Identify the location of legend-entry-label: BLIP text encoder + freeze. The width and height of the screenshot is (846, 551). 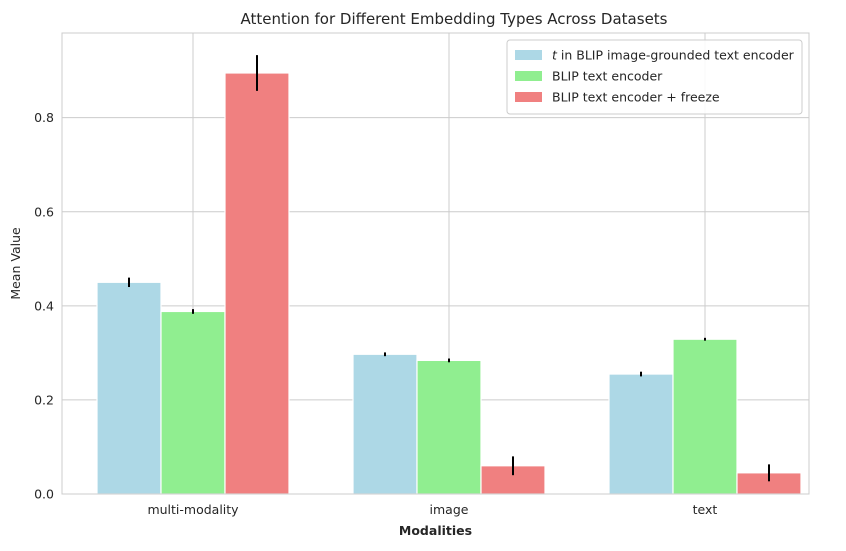
(636, 97).